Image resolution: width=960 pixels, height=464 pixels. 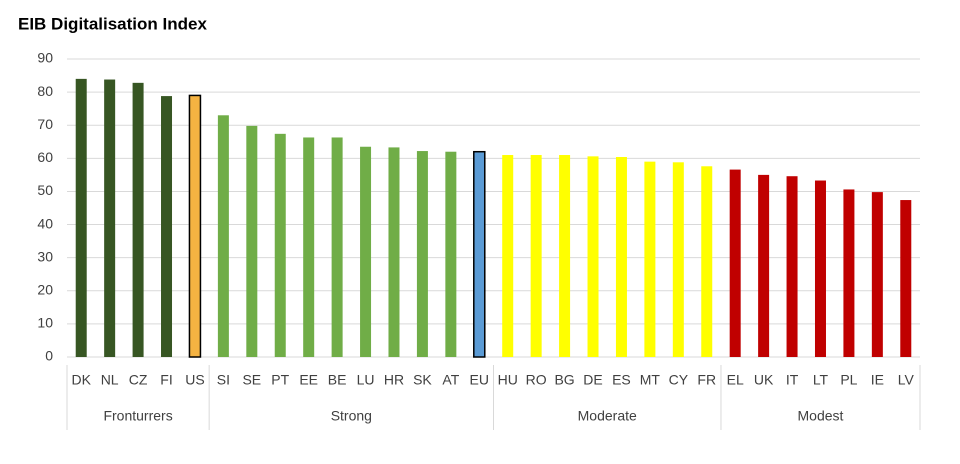 I want to click on x-tick-label: LU, so click(x=366, y=380).